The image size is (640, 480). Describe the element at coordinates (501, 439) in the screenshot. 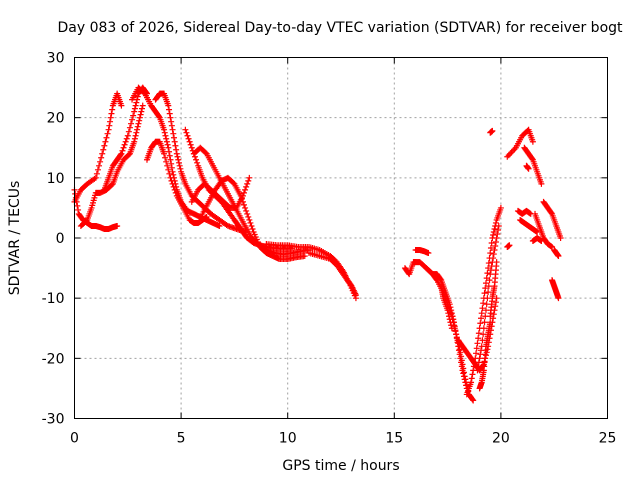

I see `x-tick-label: 20` at that location.